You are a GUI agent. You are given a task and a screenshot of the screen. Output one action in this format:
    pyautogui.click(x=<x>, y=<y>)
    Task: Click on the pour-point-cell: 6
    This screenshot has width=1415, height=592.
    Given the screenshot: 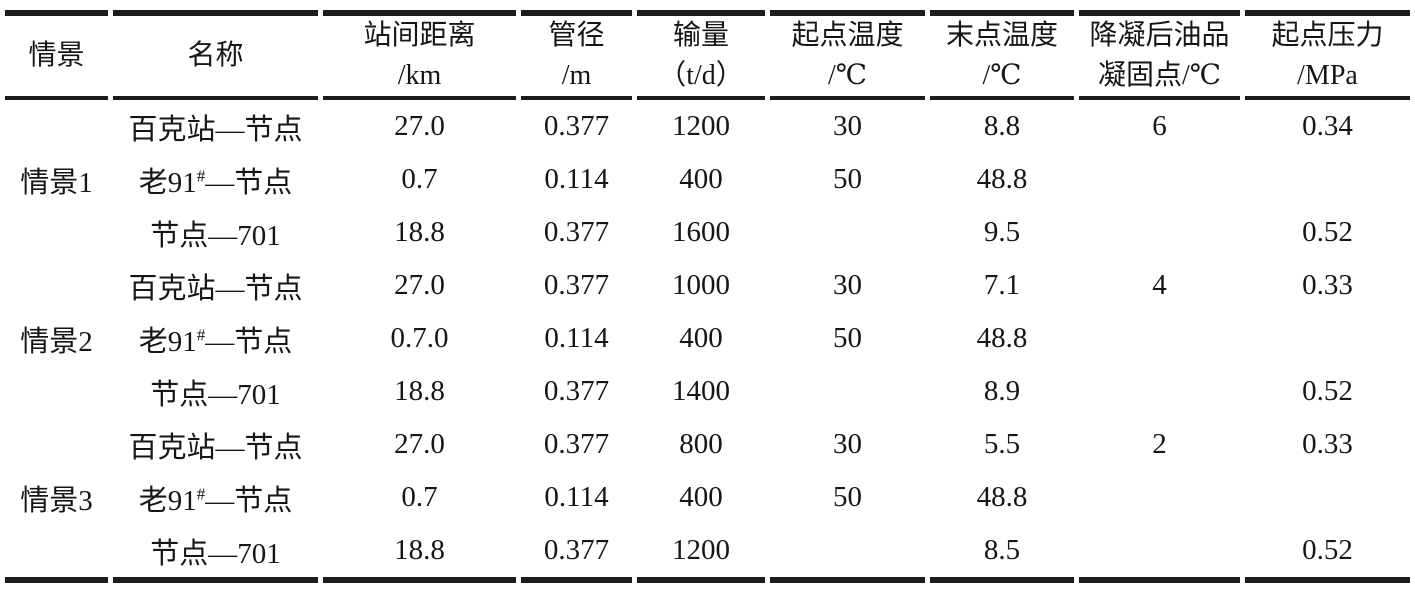 What is the action you would take?
    pyautogui.click(x=1159, y=126)
    